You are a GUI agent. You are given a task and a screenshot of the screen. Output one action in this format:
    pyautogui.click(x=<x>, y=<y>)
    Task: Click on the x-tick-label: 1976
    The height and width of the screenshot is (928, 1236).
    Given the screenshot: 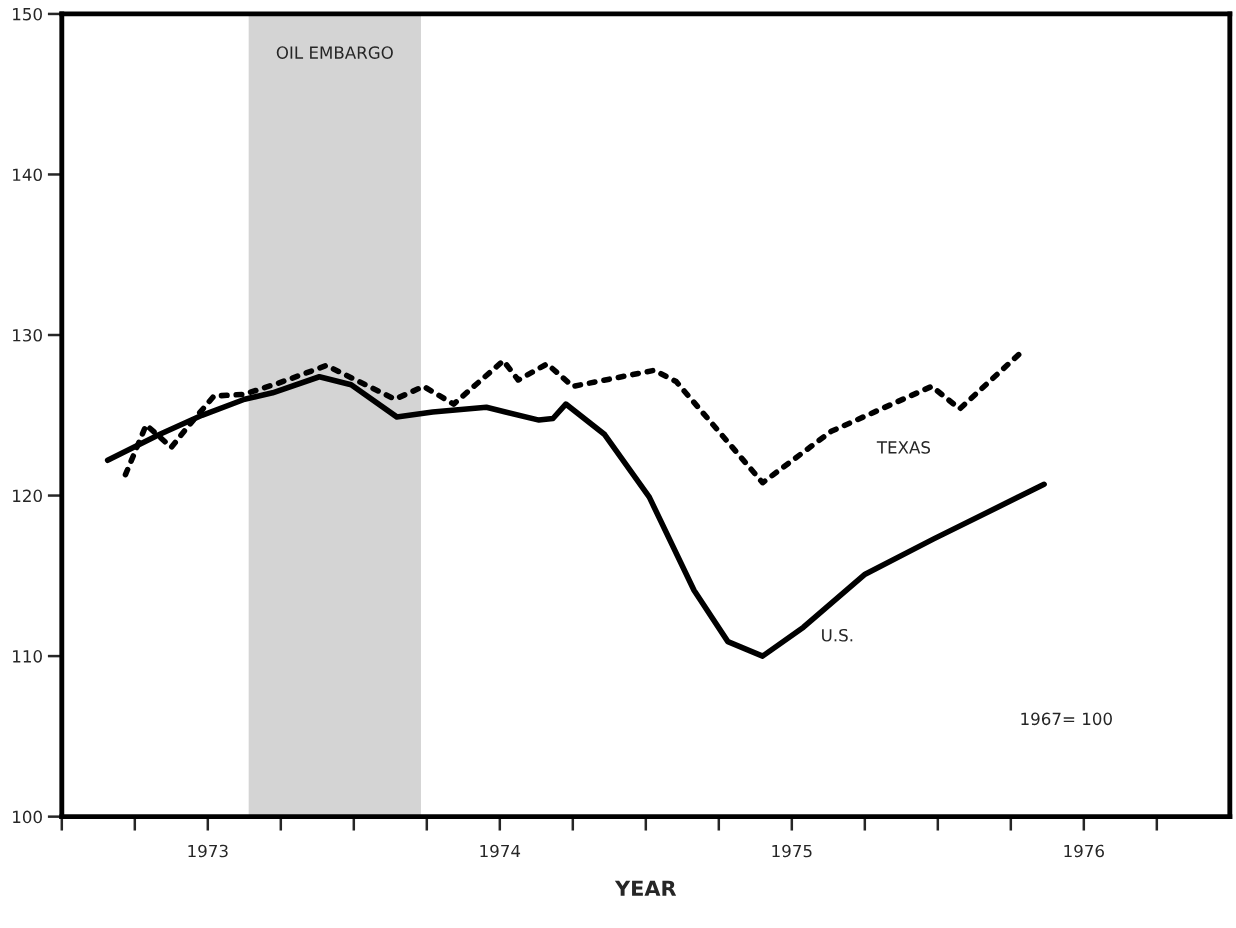 What is the action you would take?
    pyautogui.click(x=1084, y=851)
    